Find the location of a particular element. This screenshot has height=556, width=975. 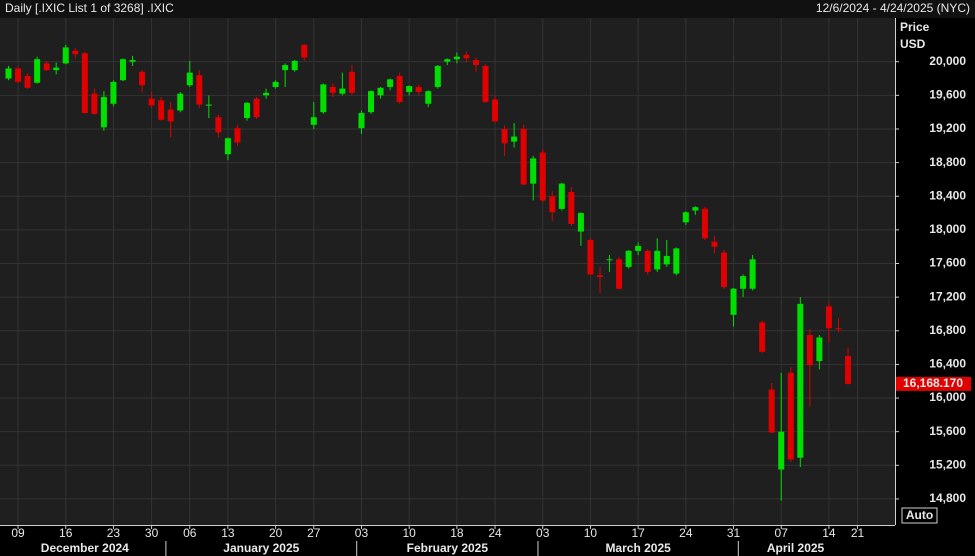

scale-button is located at coordinates (919, 515).